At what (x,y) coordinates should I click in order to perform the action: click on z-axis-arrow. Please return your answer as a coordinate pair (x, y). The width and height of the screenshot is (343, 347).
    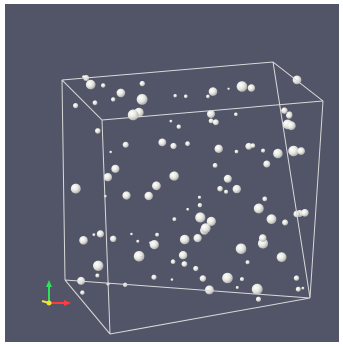
    Looking at the image, I should click on (49, 283).